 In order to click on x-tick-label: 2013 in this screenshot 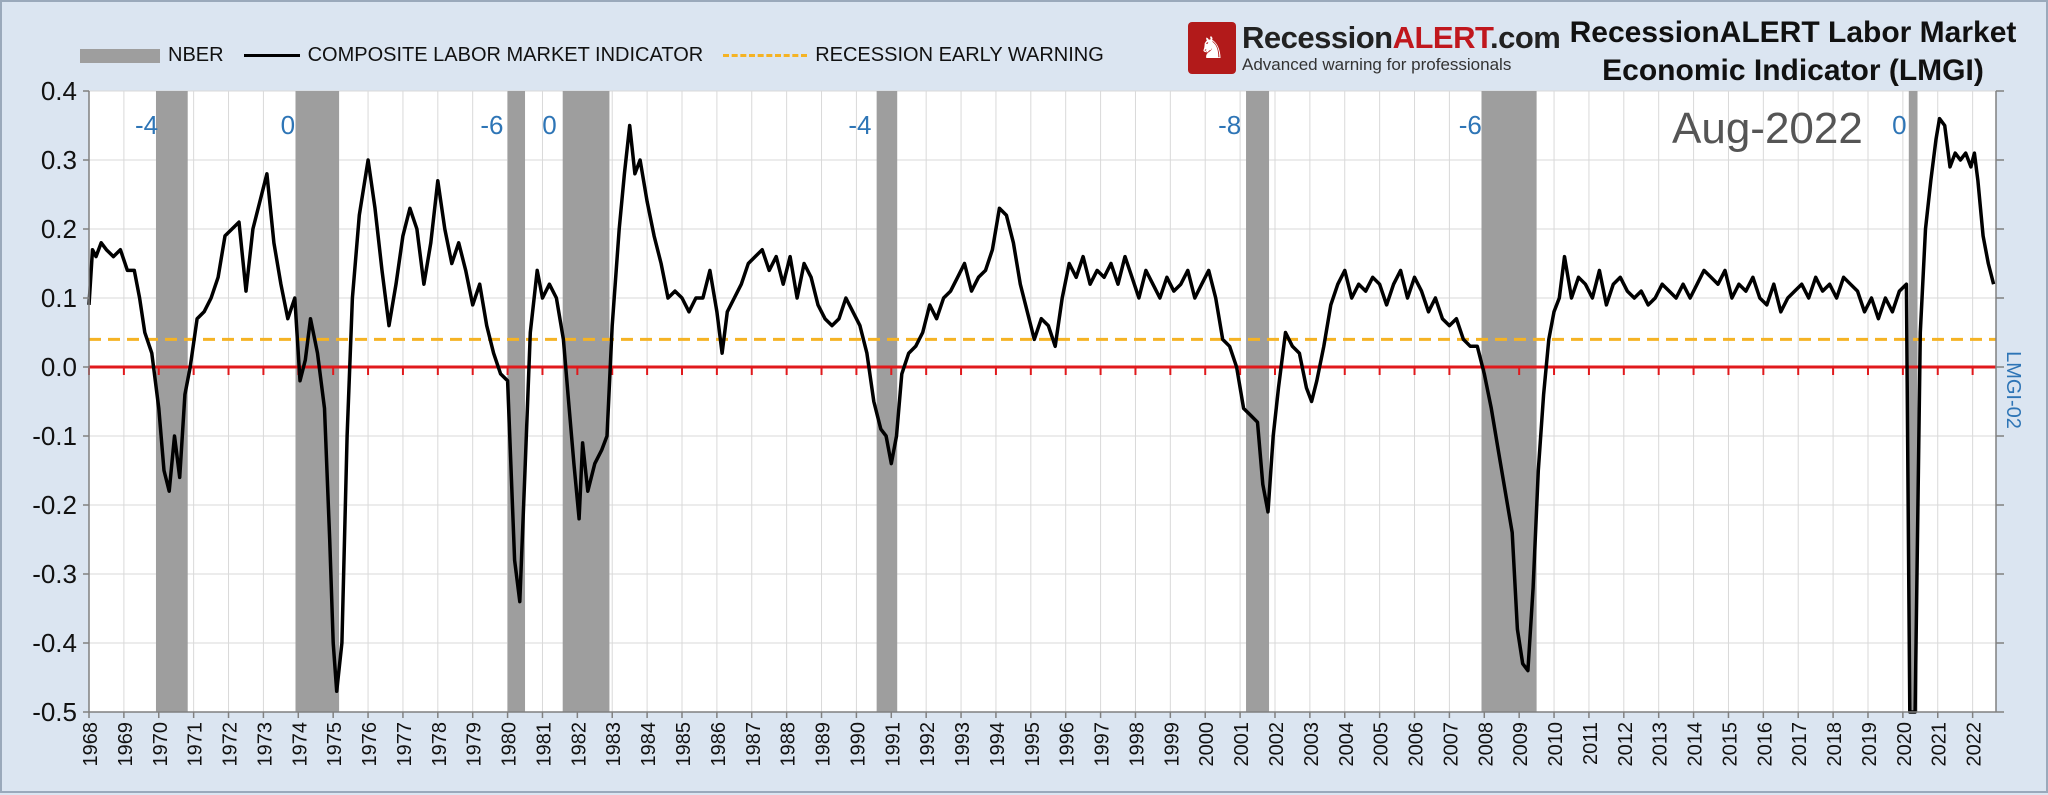, I will do `click(1661, 744)`.